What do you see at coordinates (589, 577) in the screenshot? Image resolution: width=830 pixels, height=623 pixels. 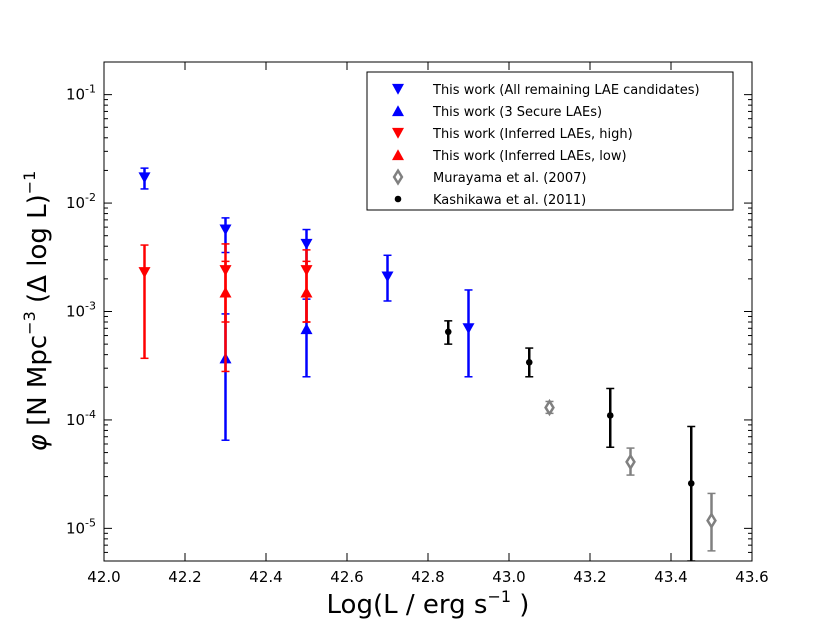 I see `x-tick-label: 43.2` at bounding box center [589, 577].